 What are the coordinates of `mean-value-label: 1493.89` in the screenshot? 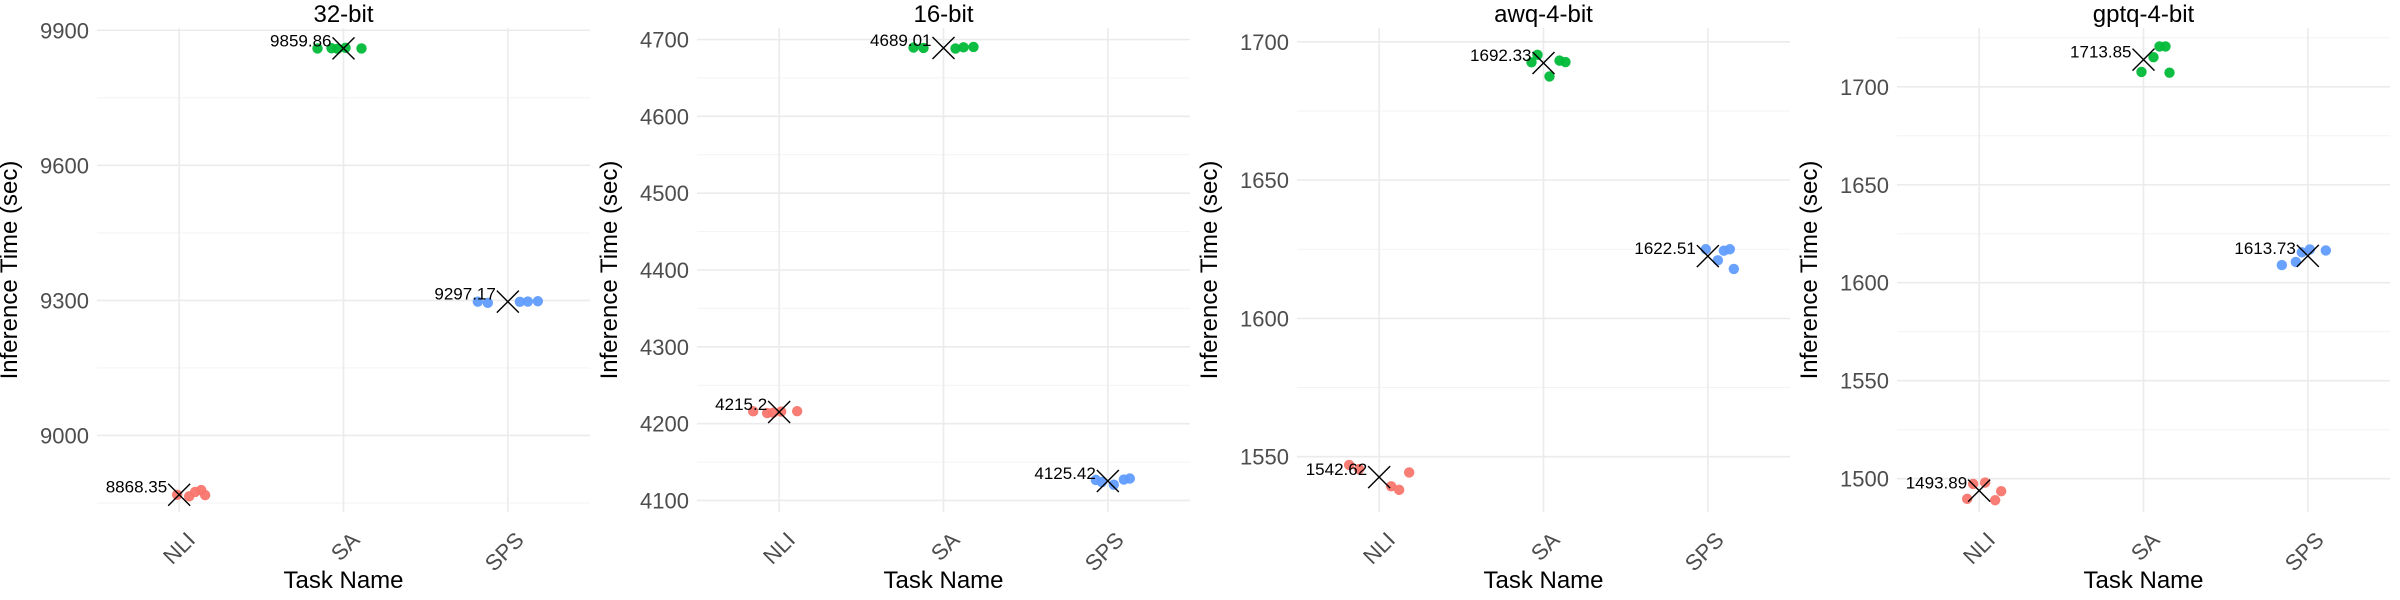 It's located at (1936, 483).